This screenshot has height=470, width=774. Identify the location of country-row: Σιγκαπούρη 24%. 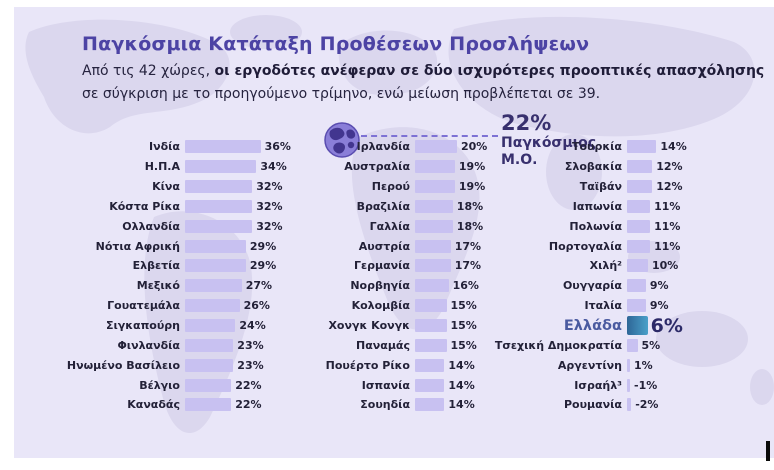
(160, 326).